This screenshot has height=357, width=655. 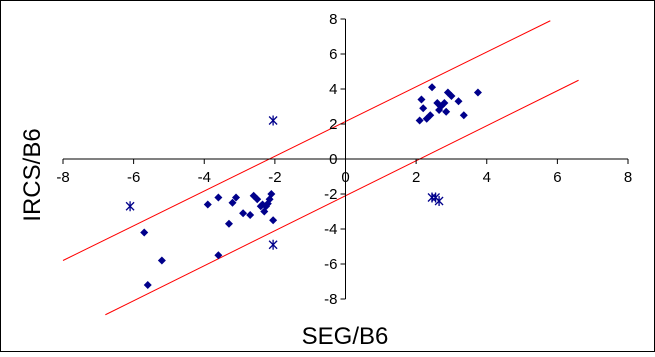 I want to click on x-tick-label: 8, so click(x=628, y=177).